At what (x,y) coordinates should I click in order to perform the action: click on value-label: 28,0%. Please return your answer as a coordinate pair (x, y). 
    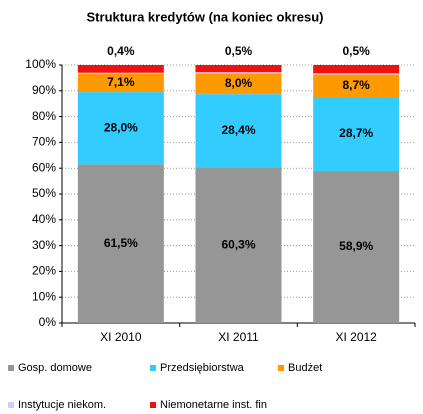
    Looking at the image, I should click on (121, 127).